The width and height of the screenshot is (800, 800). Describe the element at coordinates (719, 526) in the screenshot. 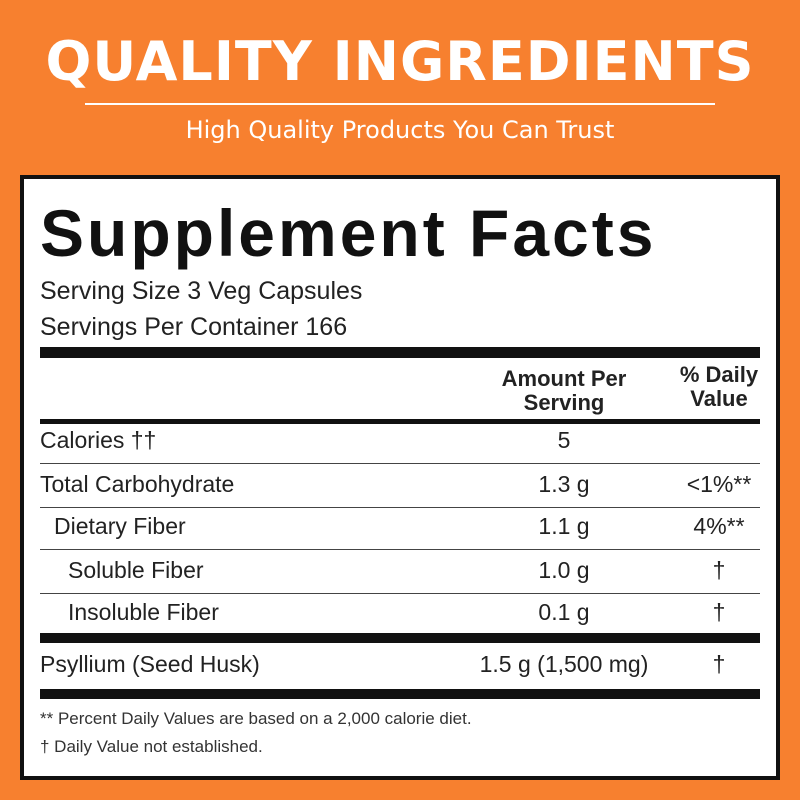

I see `row-daily-value: 4%**` at that location.